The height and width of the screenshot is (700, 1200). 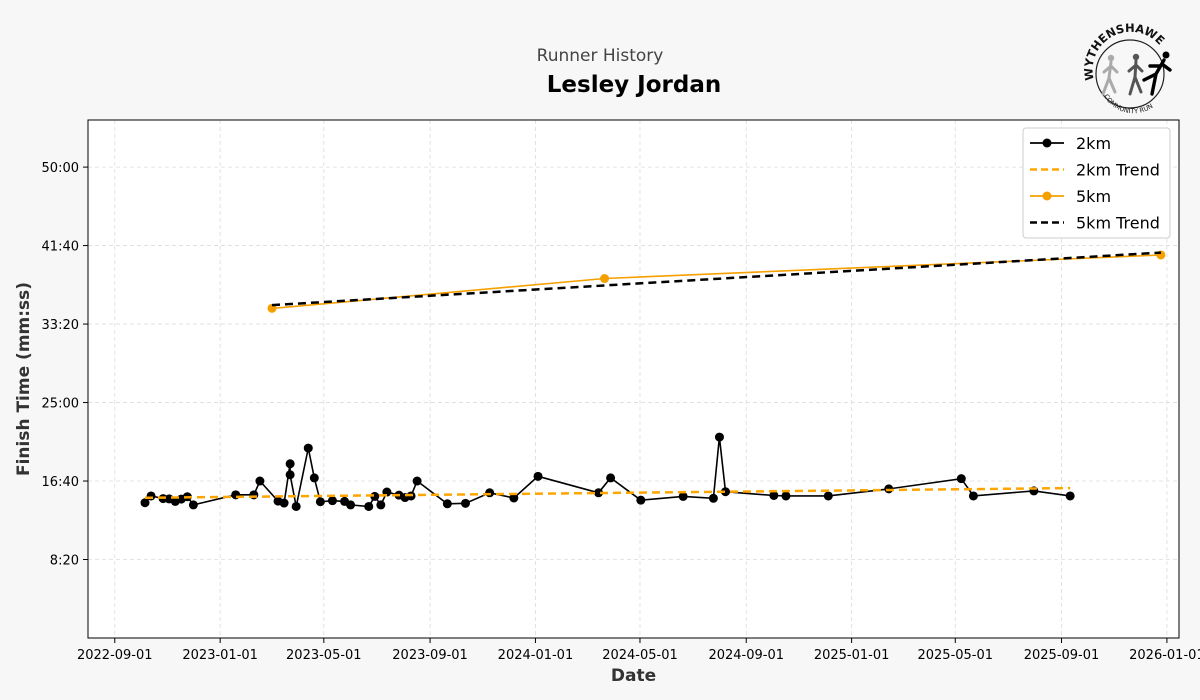 What do you see at coordinates (1164, 655) in the screenshot?
I see `x-tick-label: 2026-01-01` at bounding box center [1164, 655].